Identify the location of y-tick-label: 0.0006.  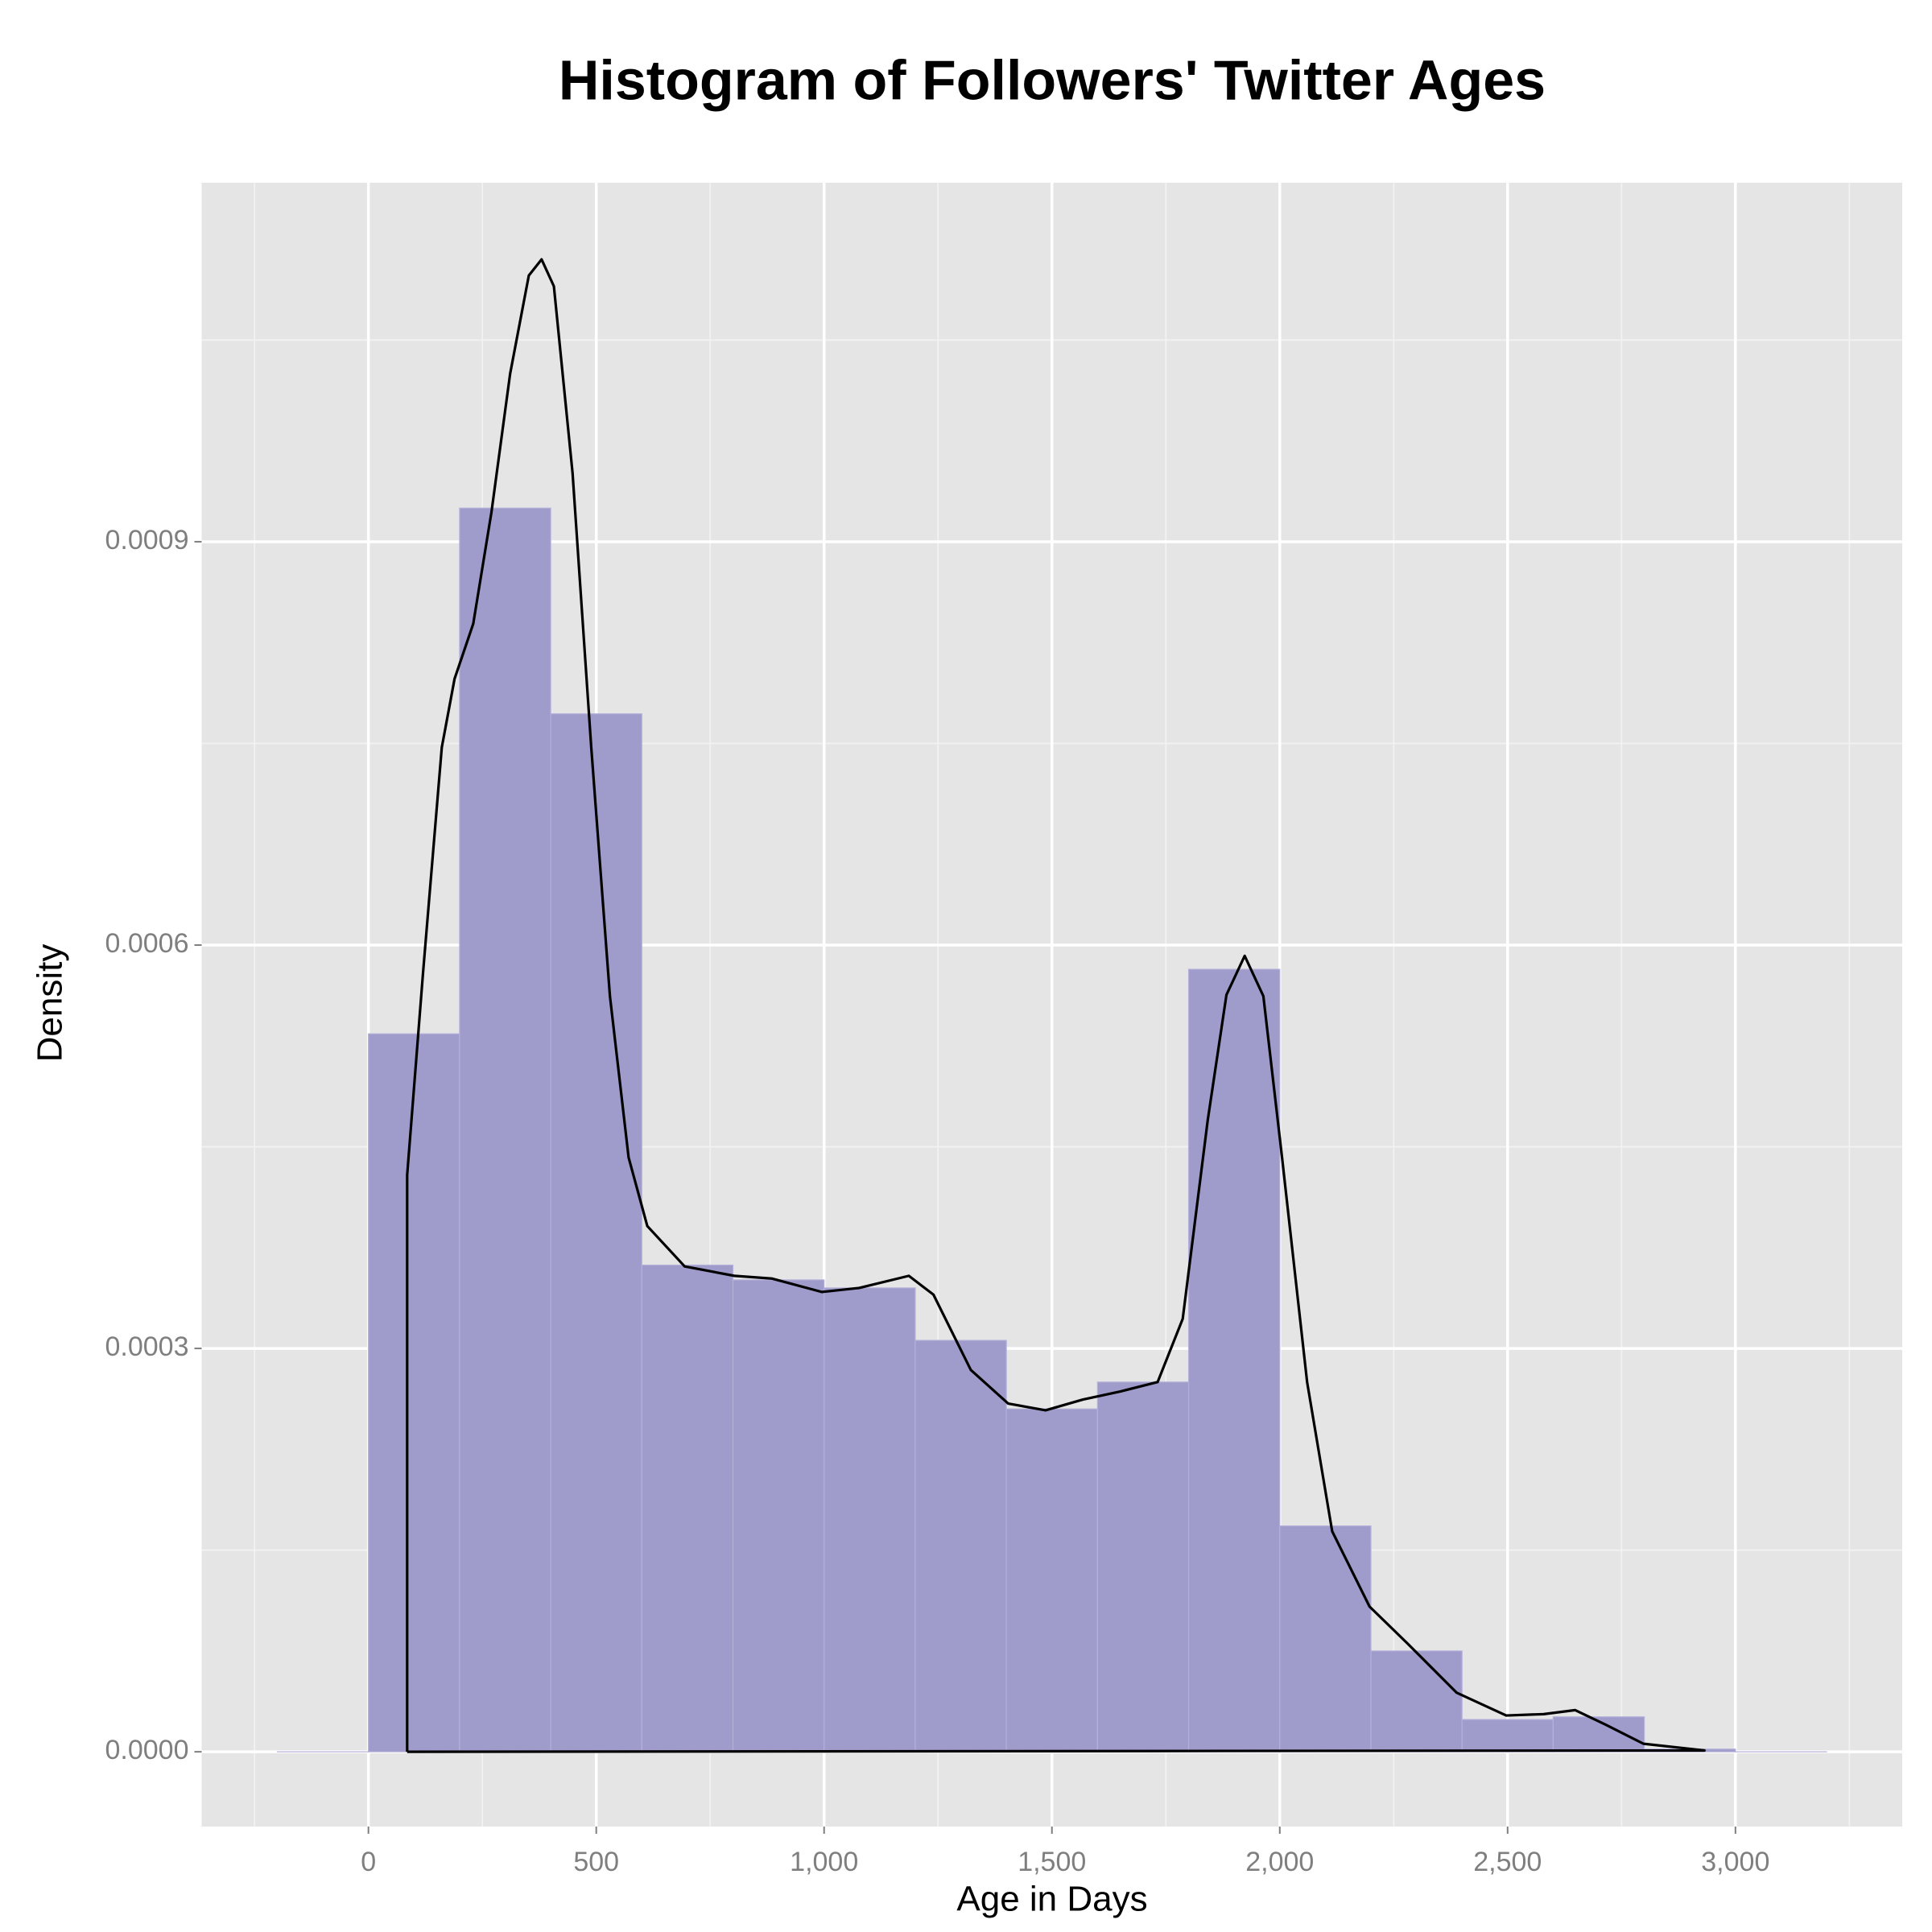
(147, 943).